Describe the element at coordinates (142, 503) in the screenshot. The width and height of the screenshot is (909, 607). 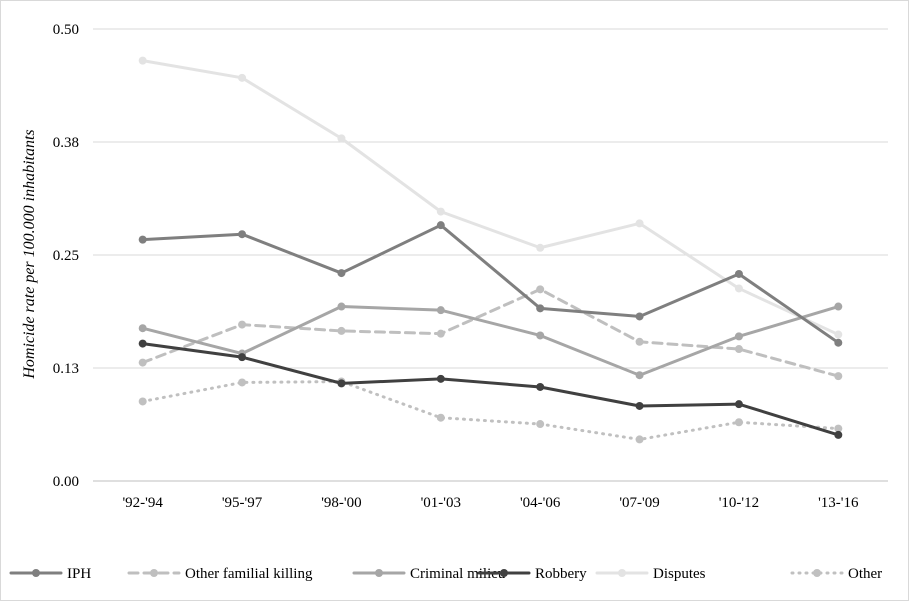
I see `x-tick-label: '92-'94` at that location.